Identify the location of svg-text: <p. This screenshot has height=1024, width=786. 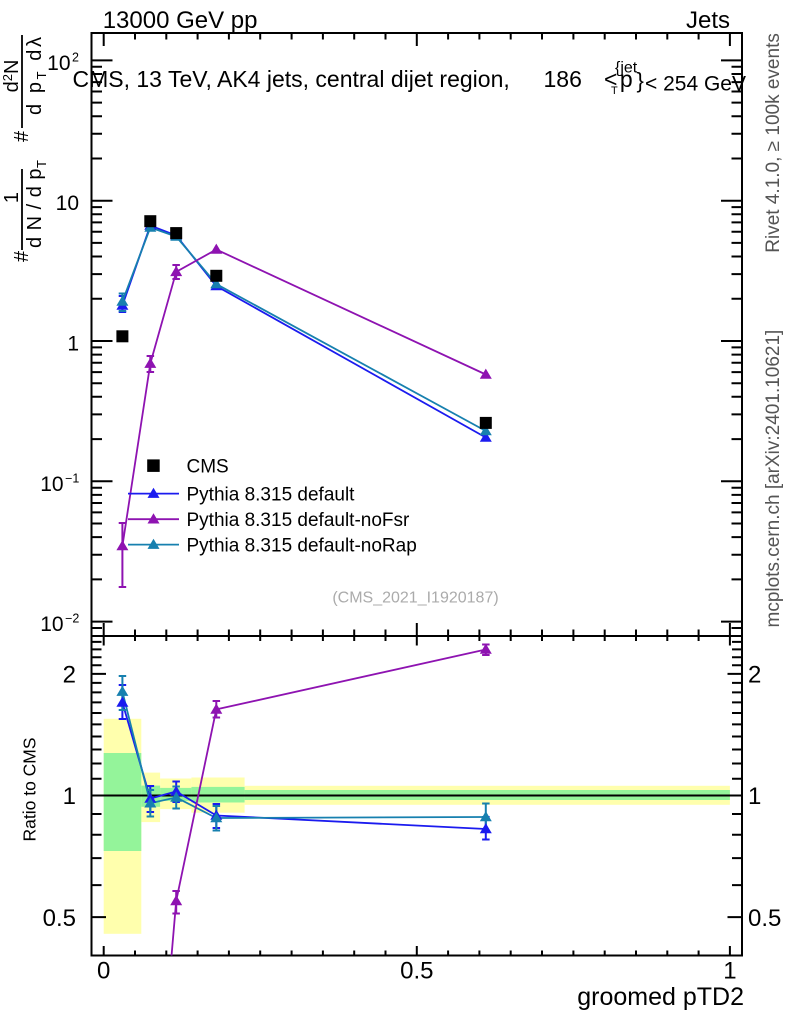
(619, 79).